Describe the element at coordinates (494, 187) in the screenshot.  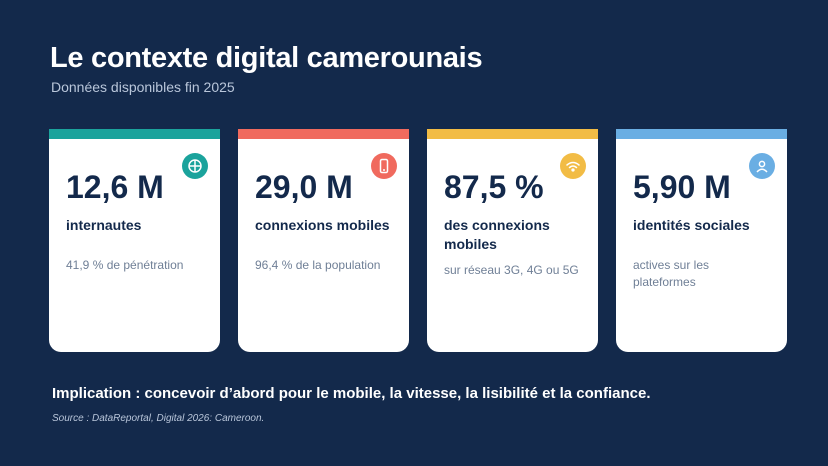
I see `stat-value: 87,5 %` at that location.